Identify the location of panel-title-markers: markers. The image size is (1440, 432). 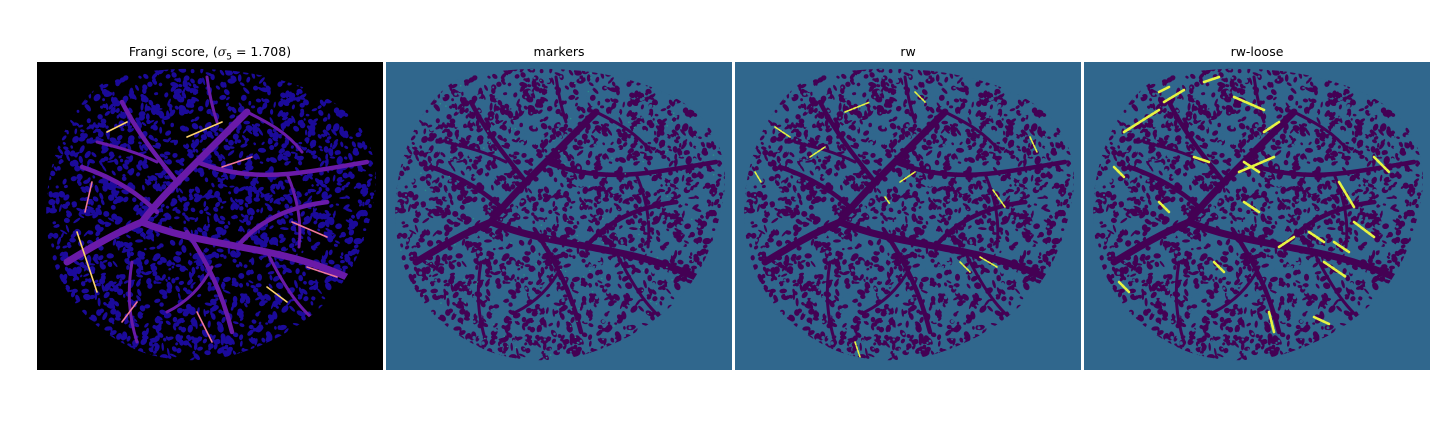
(559, 51).